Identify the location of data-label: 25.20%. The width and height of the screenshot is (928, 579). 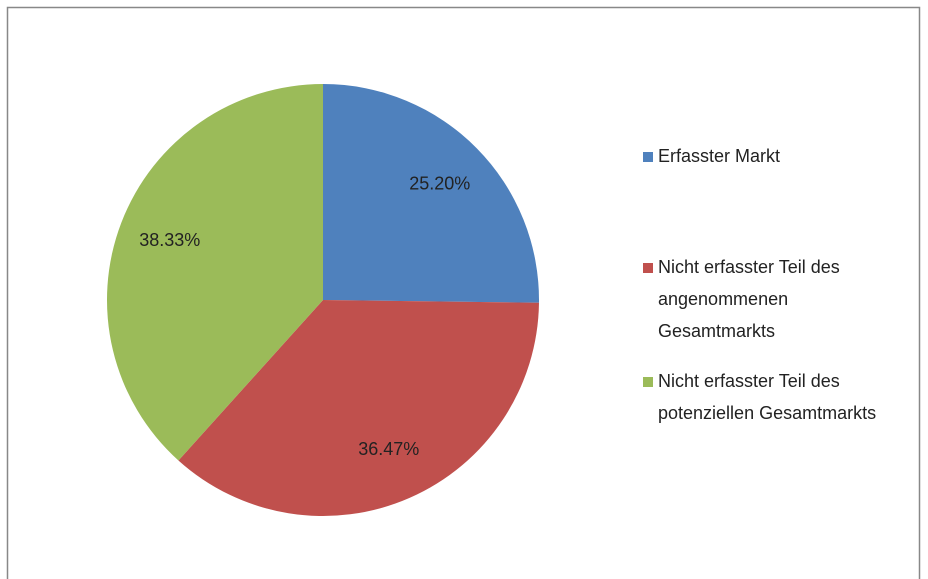
(439, 183).